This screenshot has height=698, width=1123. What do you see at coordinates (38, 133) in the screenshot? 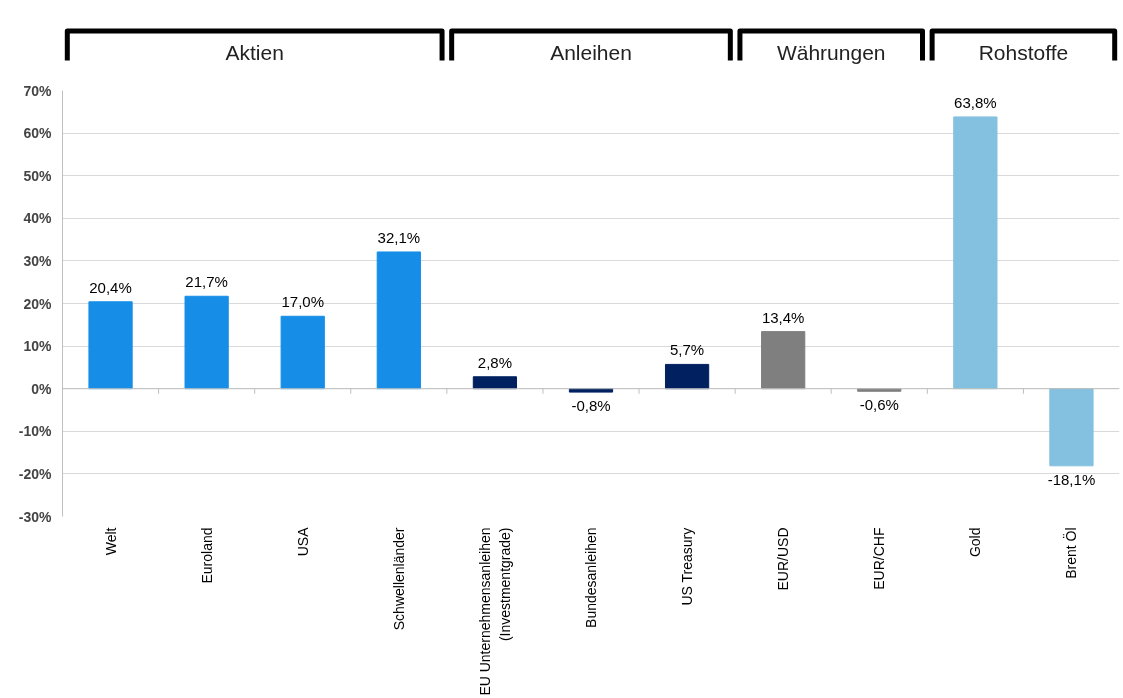
I see `y-tick-label: 60%` at bounding box center [38, 133].